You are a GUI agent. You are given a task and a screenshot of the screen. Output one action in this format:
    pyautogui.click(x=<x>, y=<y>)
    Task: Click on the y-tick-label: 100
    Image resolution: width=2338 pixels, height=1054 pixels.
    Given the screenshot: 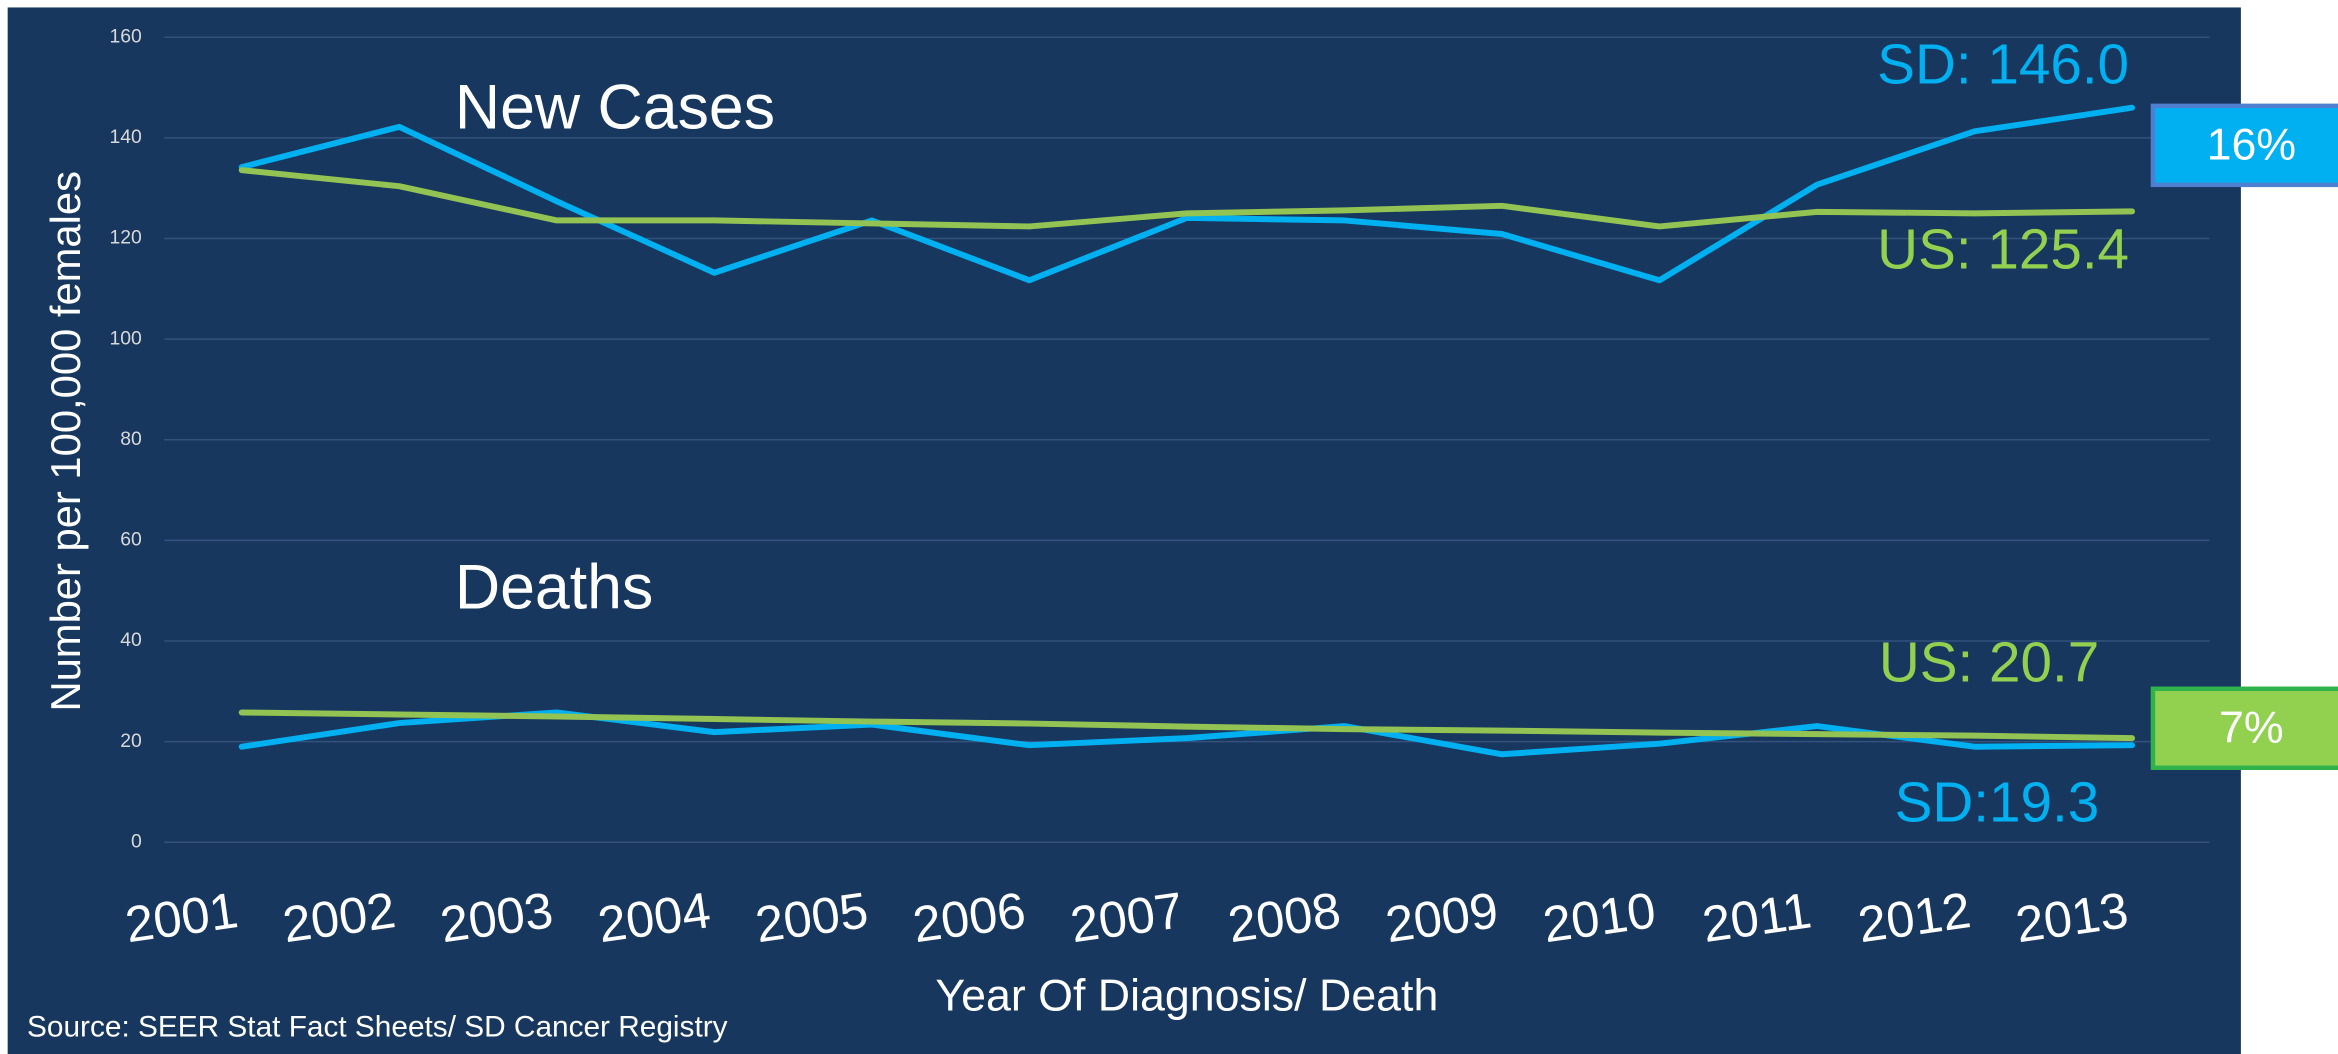 What is the action you would take?
    pyautogui.click(x=126, y=338)
    